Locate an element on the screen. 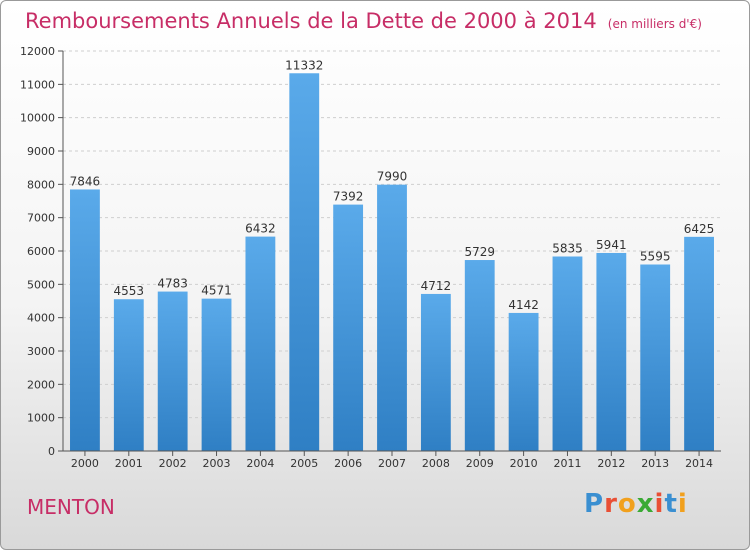 Image resolution: width=750 pixels, height=550 pixels. data-label: 6432 is located at coordinates (260, 229).